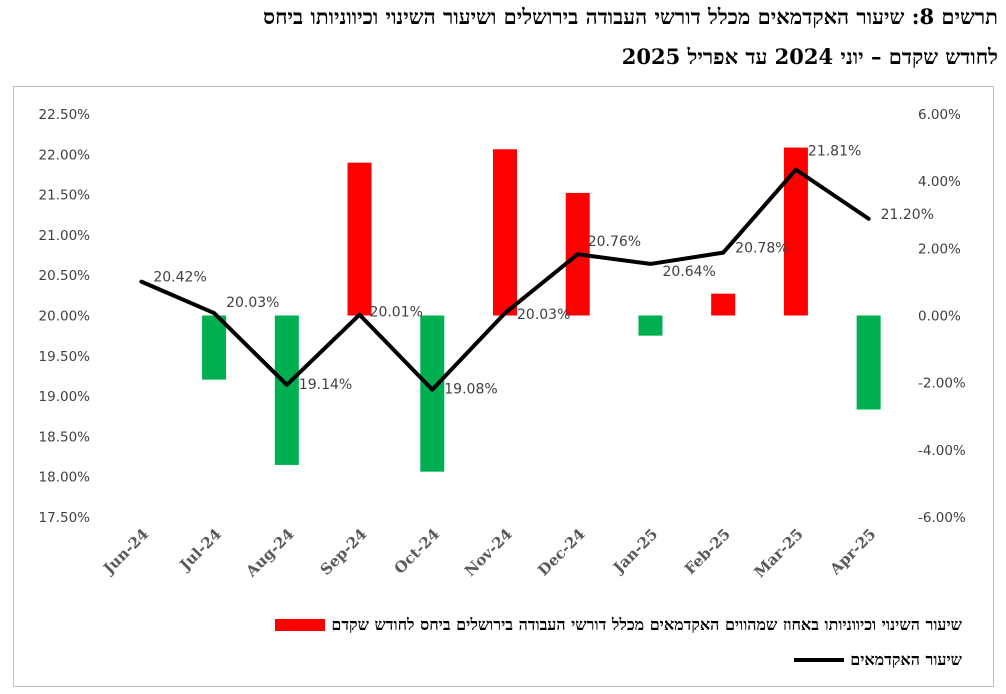 Image resolution: width=1006 pixels, height=694 pixels. What do you see at coordinates (65, 155) in the screenshot?
I see `y-left-tick-label: 22.00%` at bounding box center [65, 155].